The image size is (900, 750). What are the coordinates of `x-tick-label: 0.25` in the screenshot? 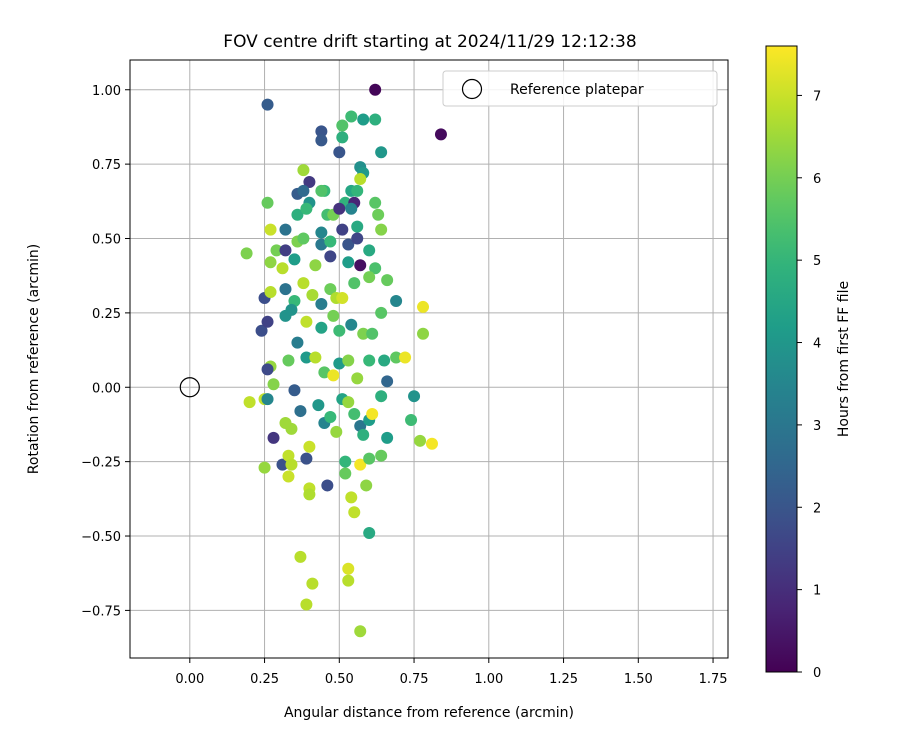 It's located at (264, 679).